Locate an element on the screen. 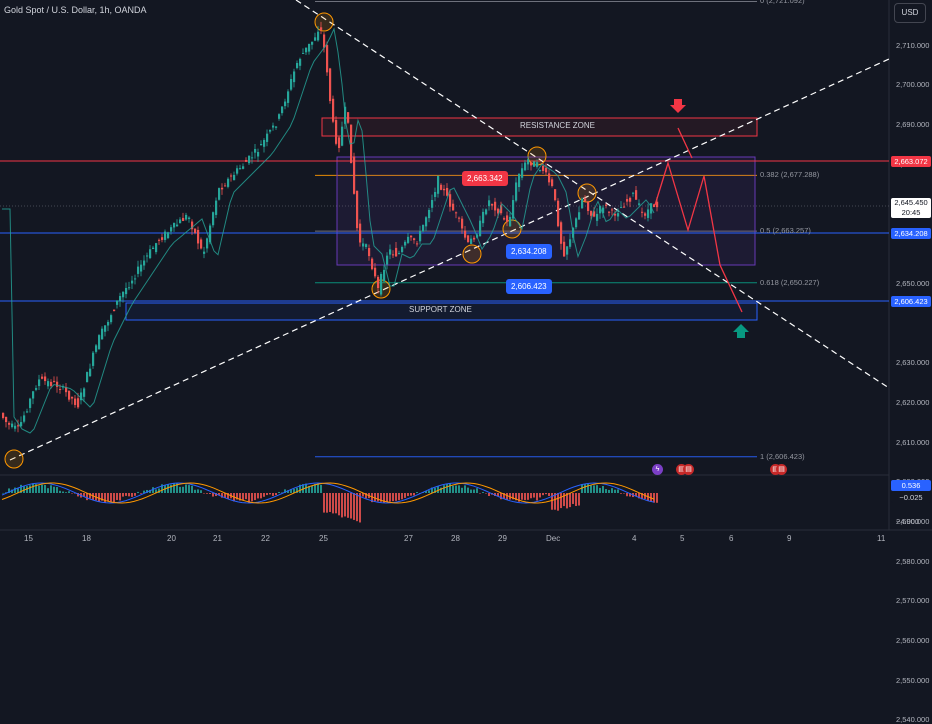 The width and height of the screenshot is (932, 724). resistance-zone is located at coordinates (539, 127).